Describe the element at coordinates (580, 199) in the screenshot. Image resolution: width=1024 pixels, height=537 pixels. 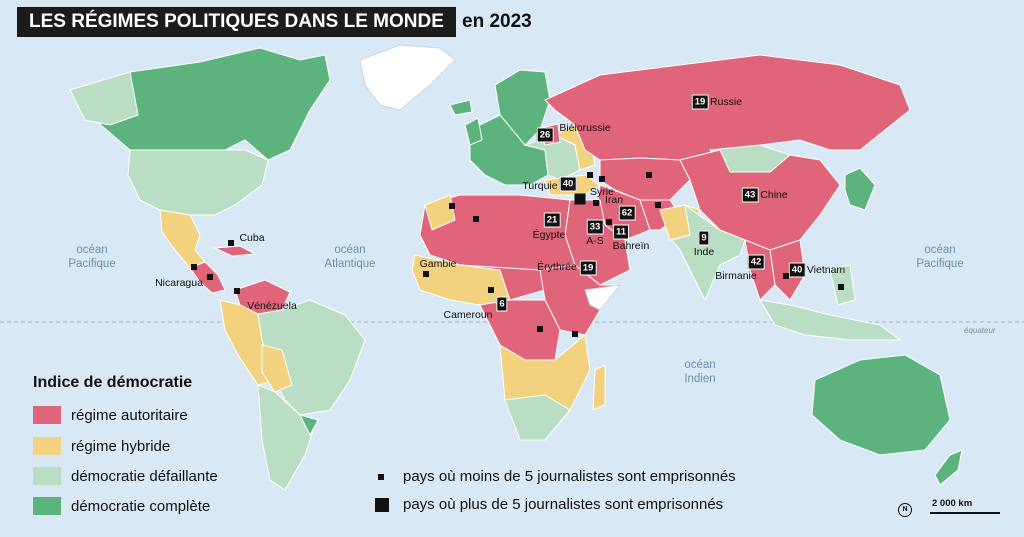
I see `journalists-marker-big` at that location.